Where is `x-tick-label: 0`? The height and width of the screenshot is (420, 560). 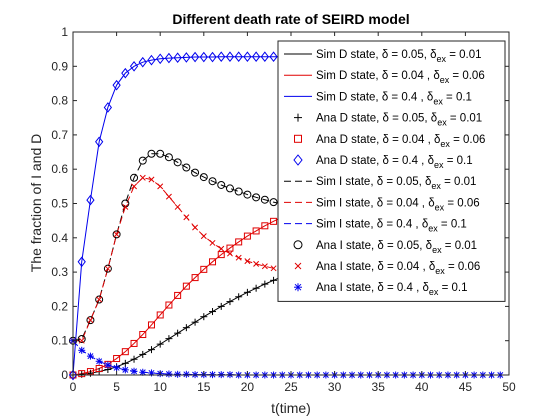 x-tick-label: 0 is located at coordinates (73, 387).